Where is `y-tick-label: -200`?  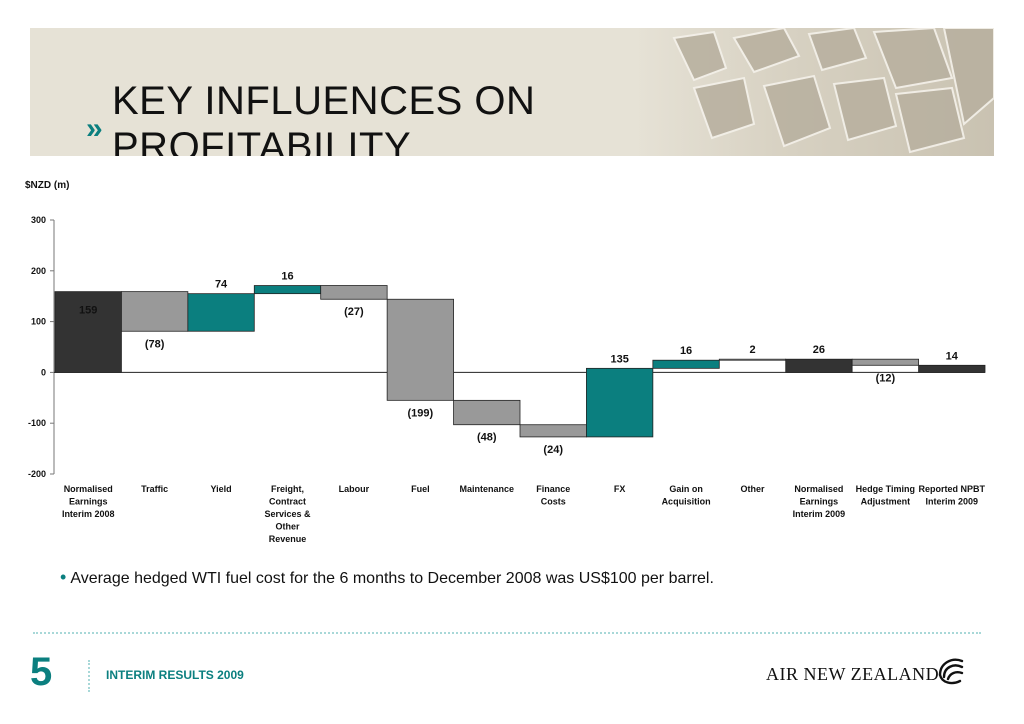
y-tick-label: -200 is located at coordinates (37, 474).